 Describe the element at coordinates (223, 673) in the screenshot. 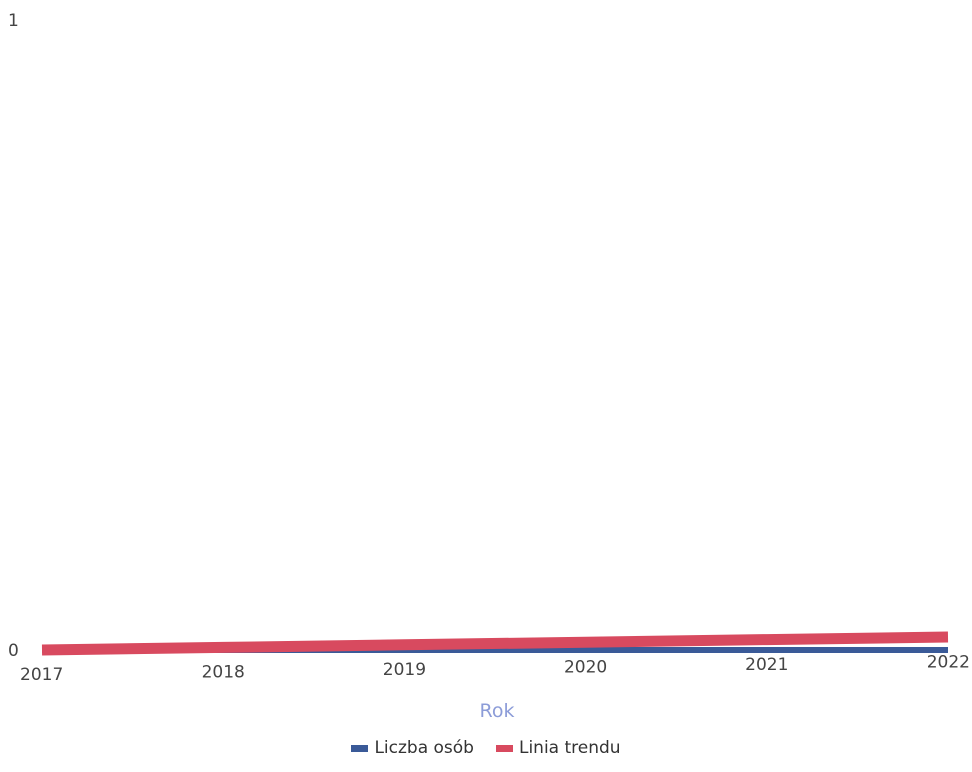

I see `x-tick-label: 2018` at that location.